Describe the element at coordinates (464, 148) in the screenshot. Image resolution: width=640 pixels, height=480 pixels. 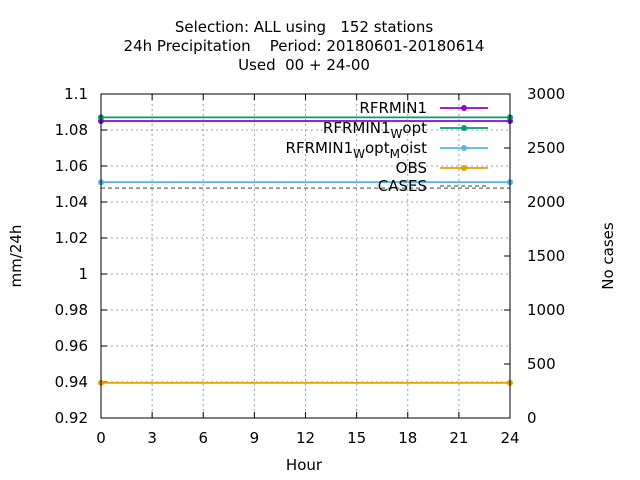
I see `legend-marker-RFRMIN1_Wopt_Moist` at that location.